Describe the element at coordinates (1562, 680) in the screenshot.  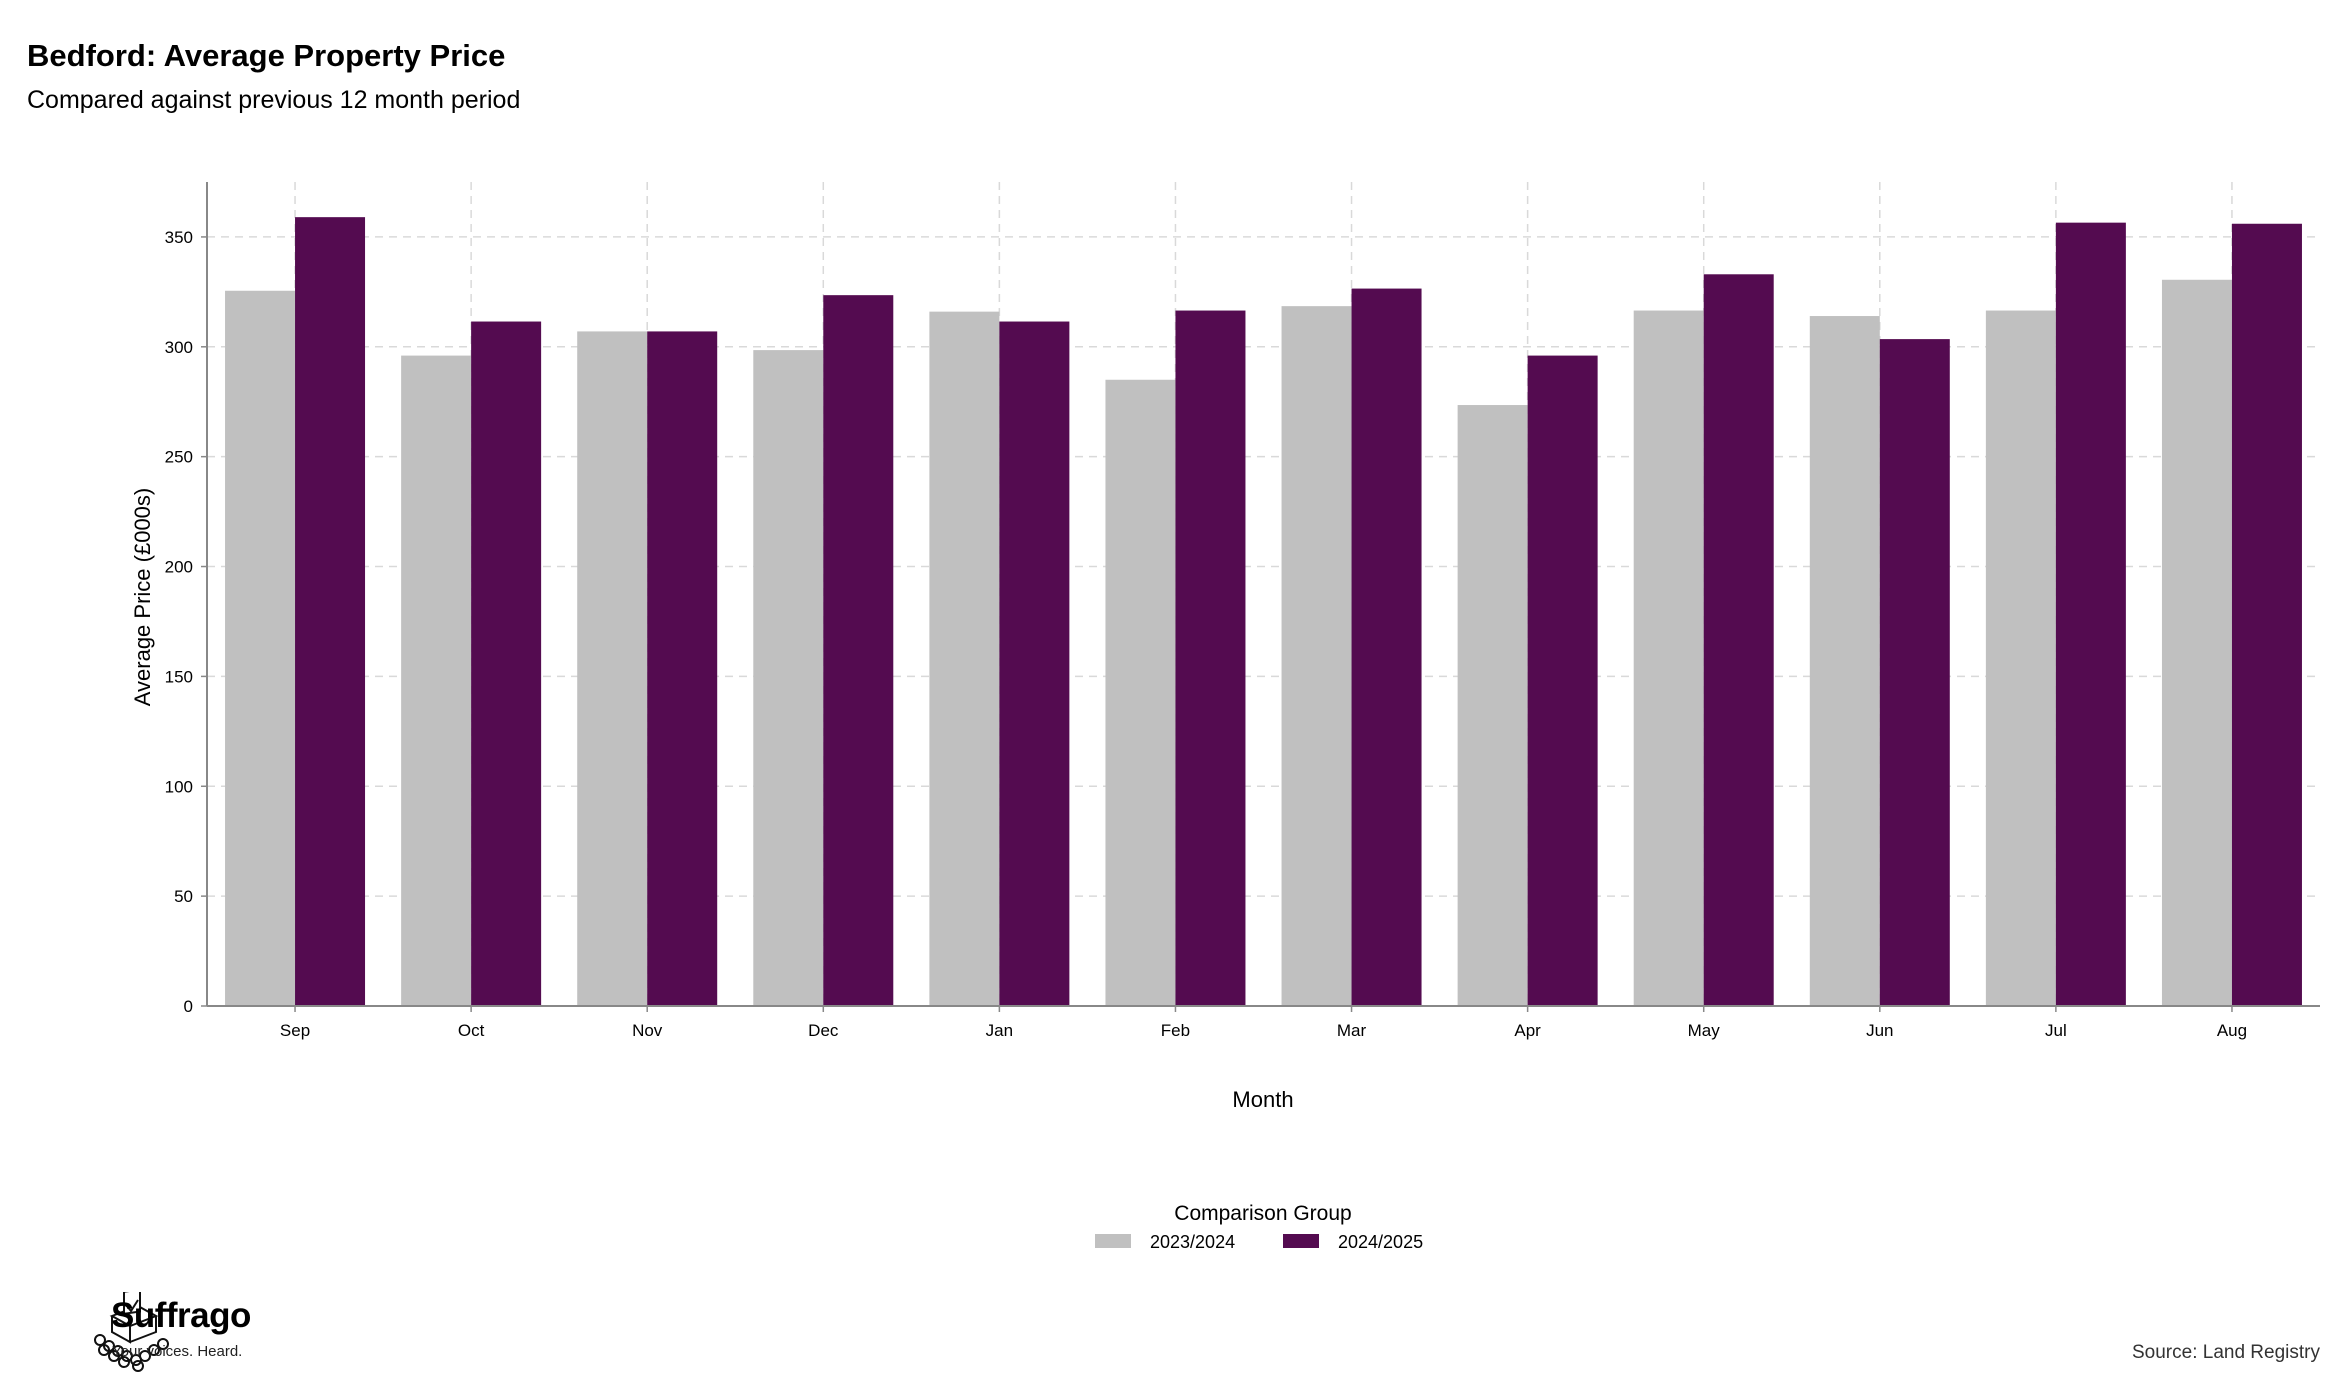
I see `bar-2024-2025-apr` at that location.